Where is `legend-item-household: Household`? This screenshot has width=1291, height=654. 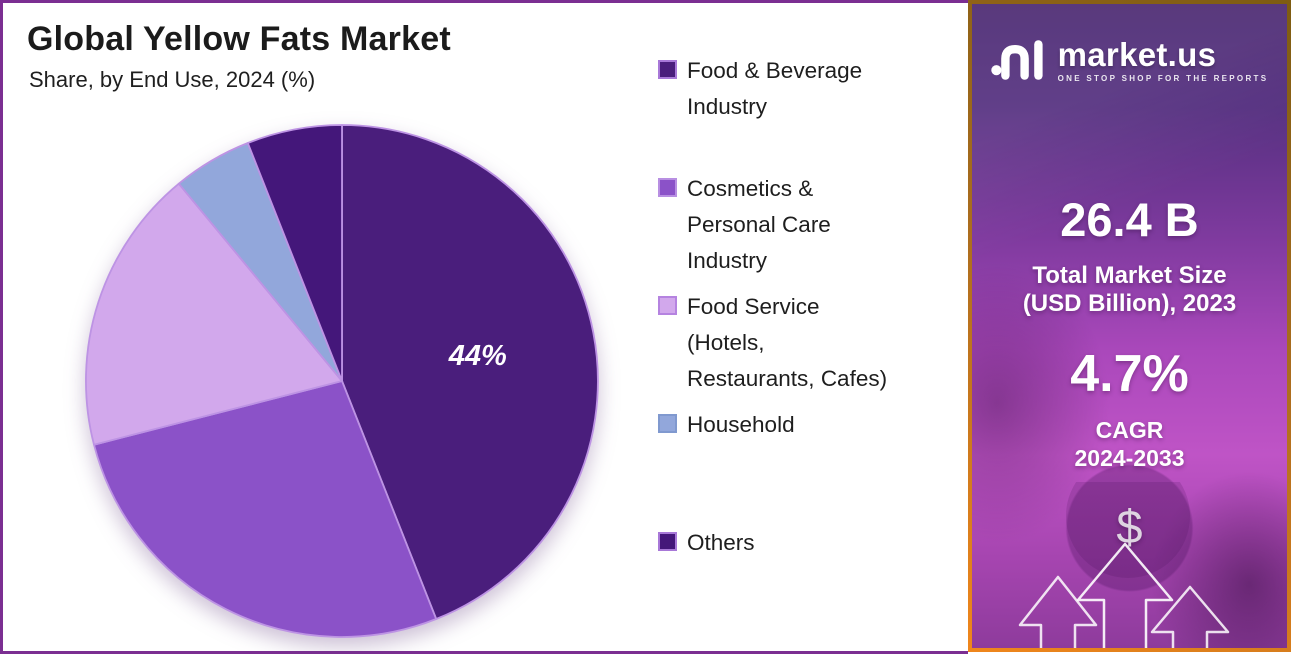
legend-item-household: Household is located at coordinates (726, 425).